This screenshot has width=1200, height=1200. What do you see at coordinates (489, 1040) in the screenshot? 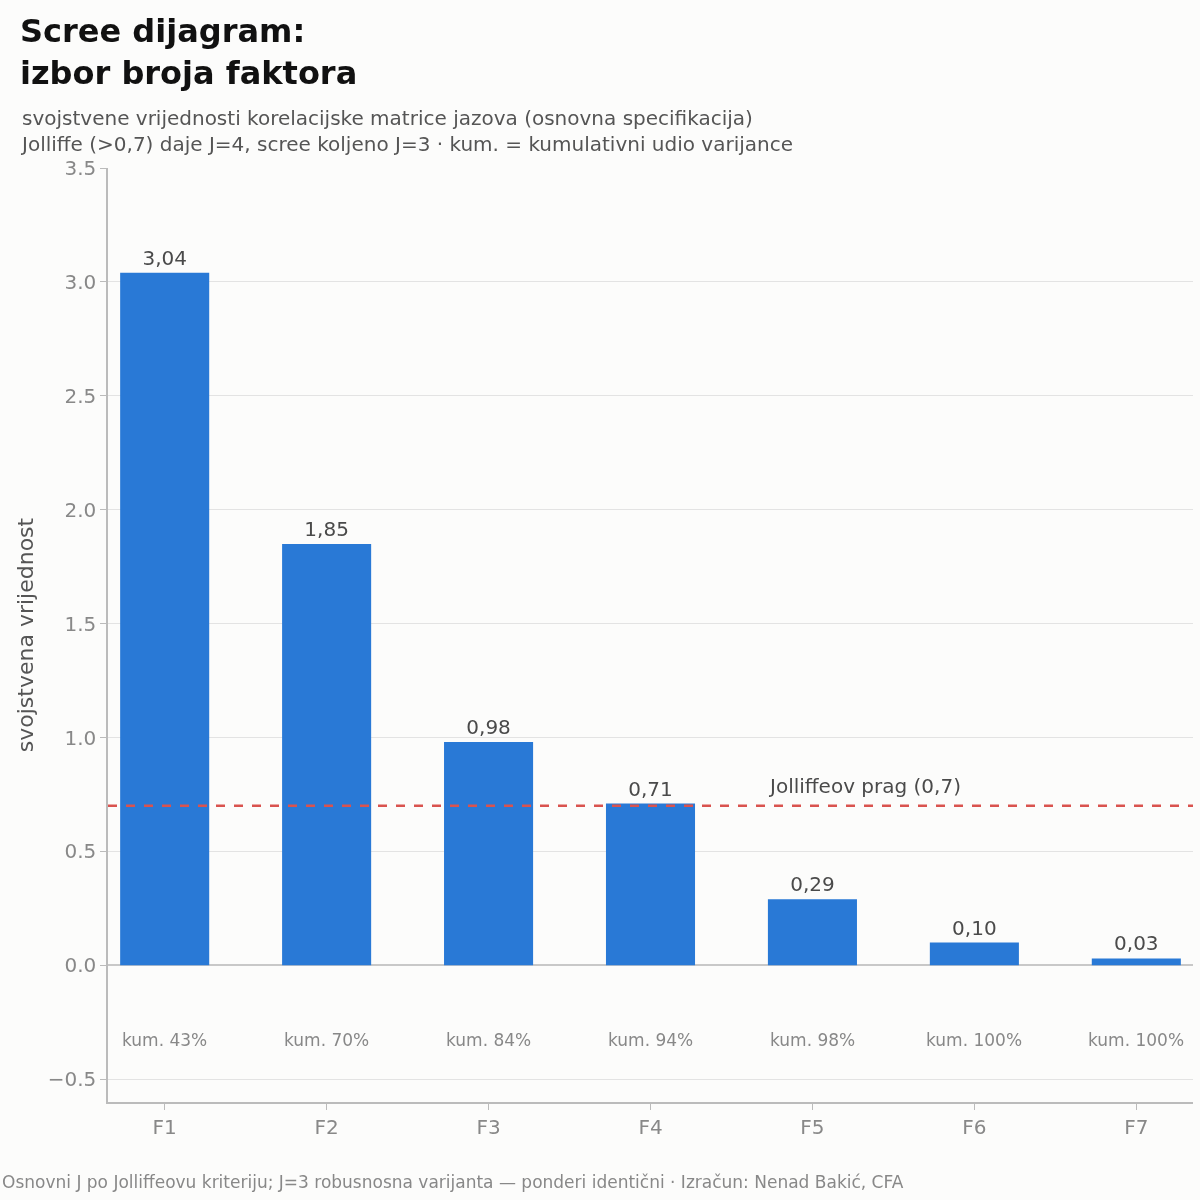
I see `annotation: kum. 84%` at bounding box center [489, 1040].